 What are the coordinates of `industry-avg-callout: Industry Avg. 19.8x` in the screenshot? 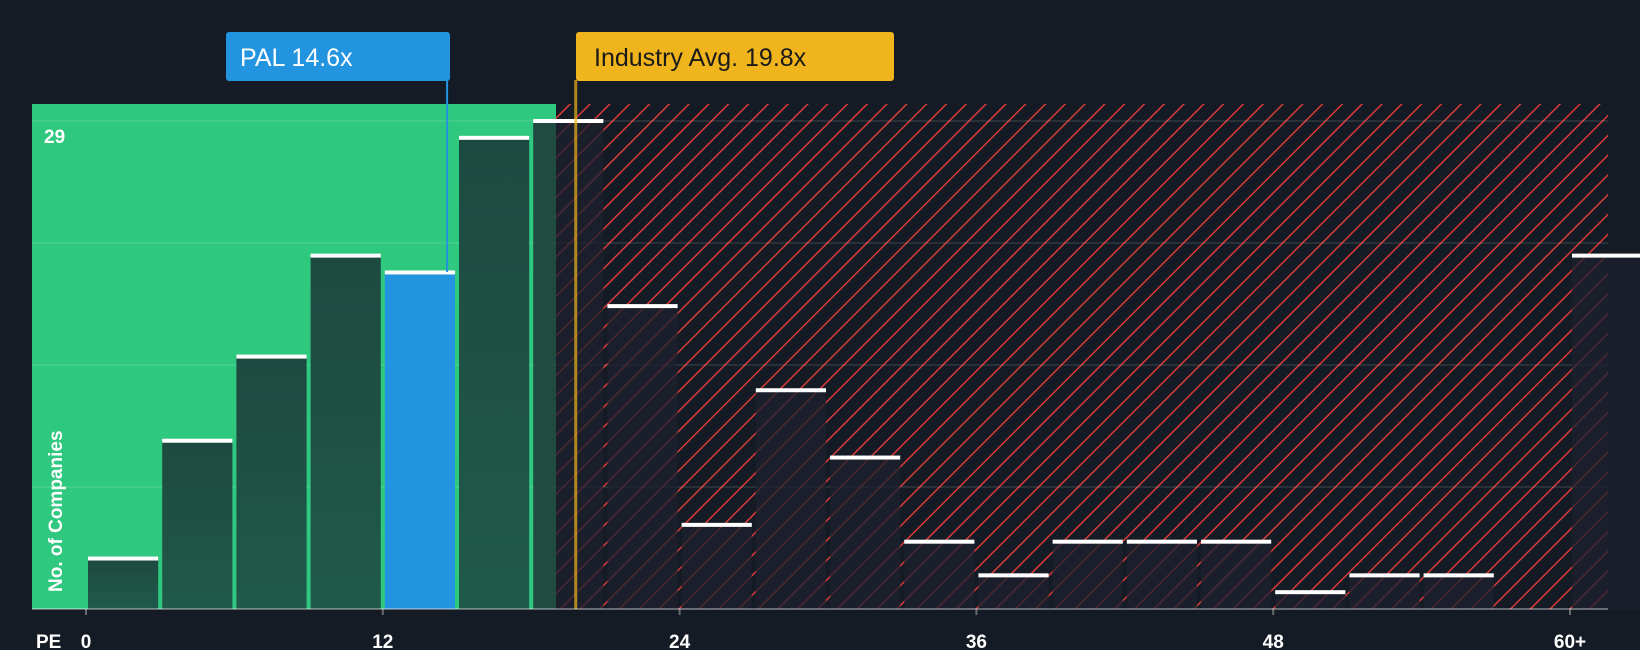 It's located at (735, 56).